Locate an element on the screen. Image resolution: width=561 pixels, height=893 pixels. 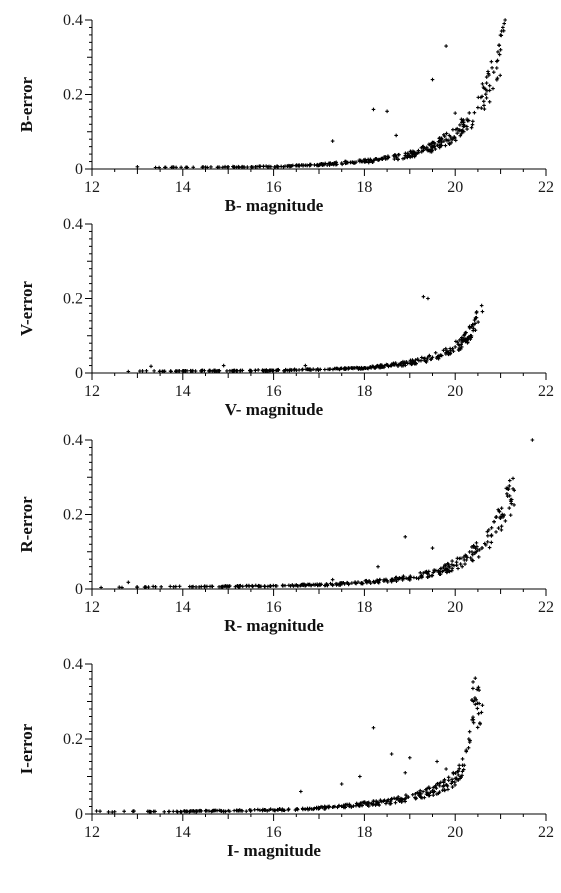
y-tick-label: 0.2 is located at coordinates (73, 299).